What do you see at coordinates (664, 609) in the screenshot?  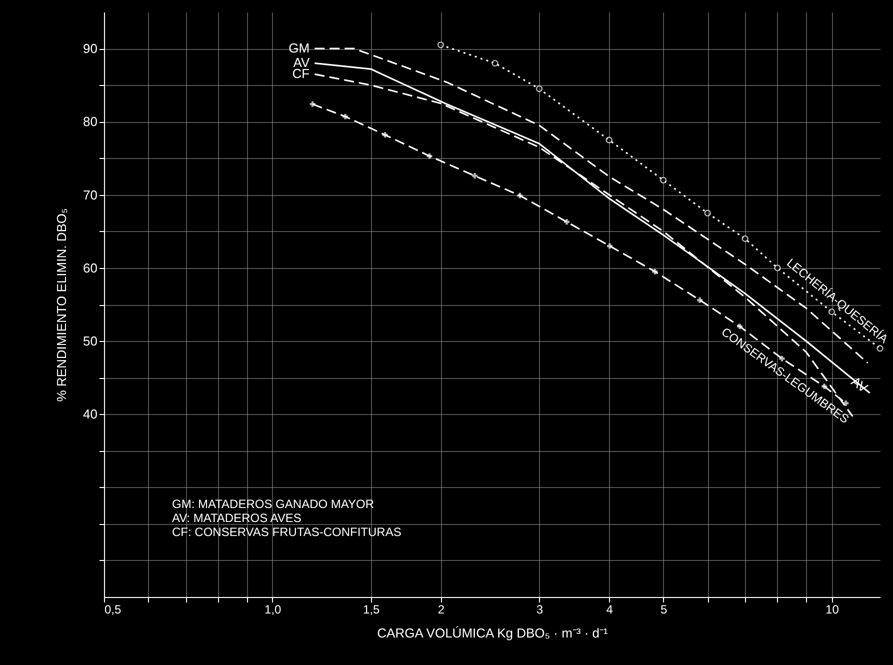 I see `x-tick-label: 5` at bounding box center [664, 609].